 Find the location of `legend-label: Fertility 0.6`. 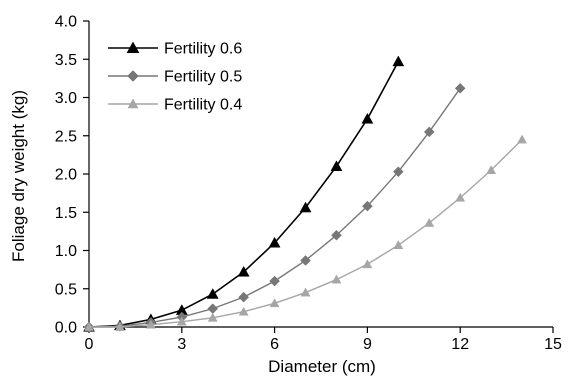

legend-label: Fertility 0.6 is located at coordinates (203, 49).